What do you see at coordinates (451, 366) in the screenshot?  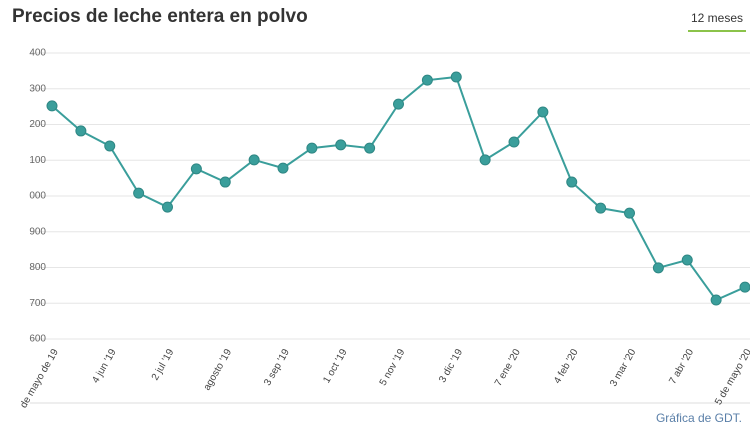 I see `x-tick-label: 3 dic '19` at bounding box center [451, 366].